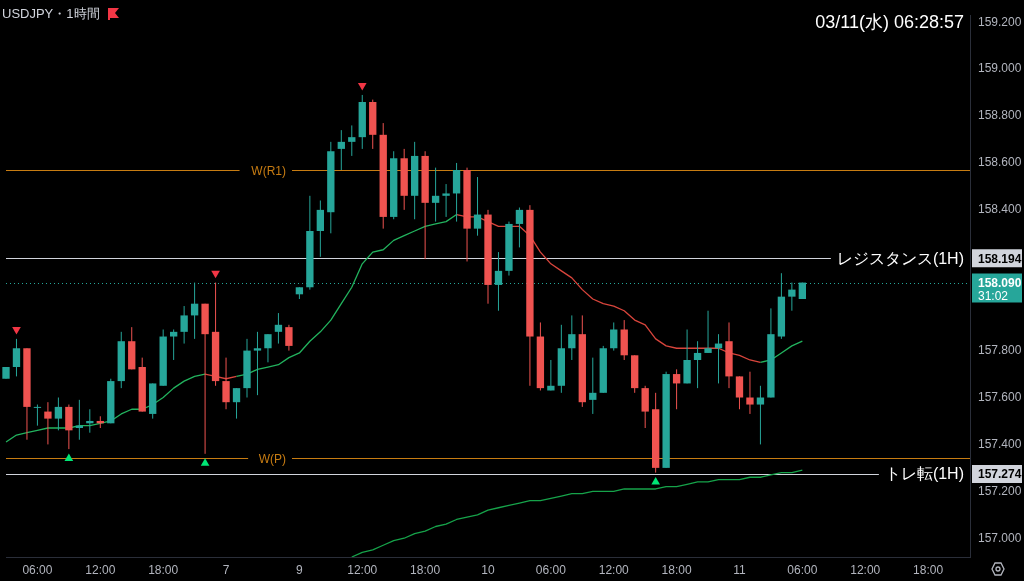 The width and height of the screenshot is (1024, 581). What do you see at coordinates (51, 14) in the screenshot?
I see `chart-title: USDJPY・1時間` at bounding box center [51, 14].